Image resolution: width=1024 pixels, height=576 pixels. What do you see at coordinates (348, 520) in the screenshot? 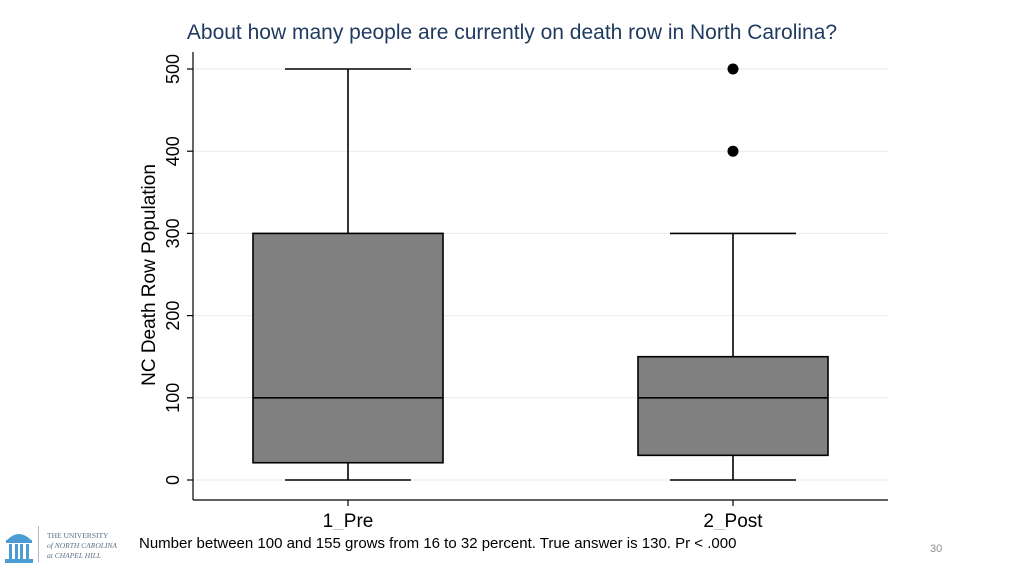
I see `x-tick-label-1-pre: 1_Pre` at bounding box center [348, 520].